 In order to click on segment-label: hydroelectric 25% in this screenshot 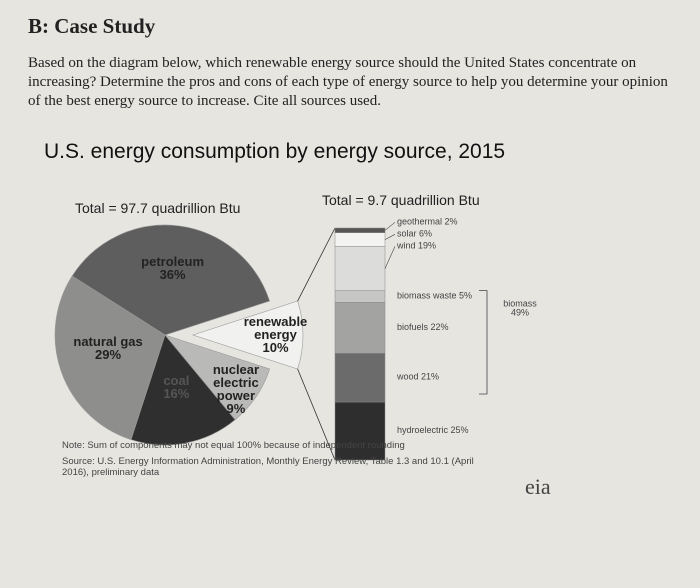, I will do `click(433, 430)`.